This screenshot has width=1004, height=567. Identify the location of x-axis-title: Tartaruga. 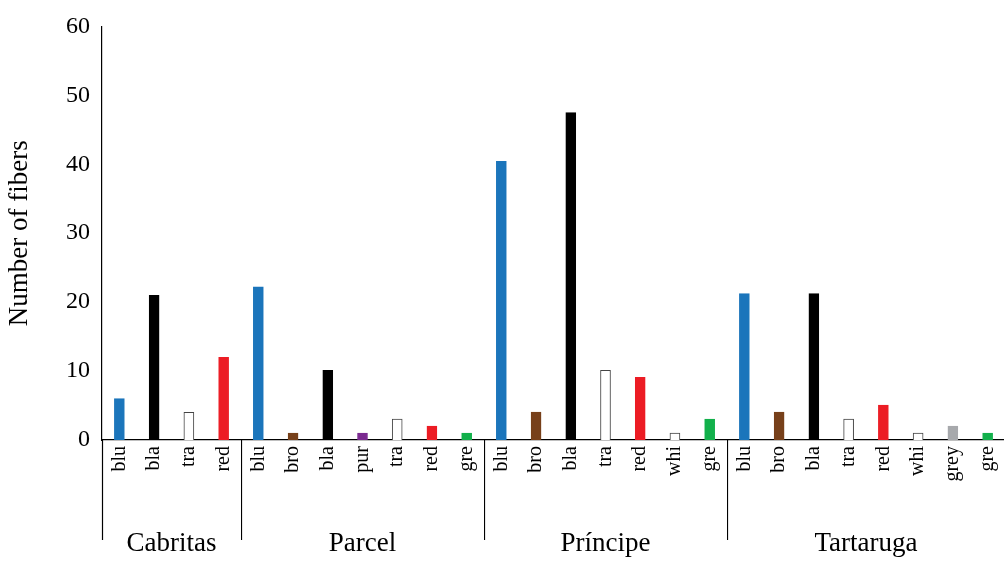
(866, 541).